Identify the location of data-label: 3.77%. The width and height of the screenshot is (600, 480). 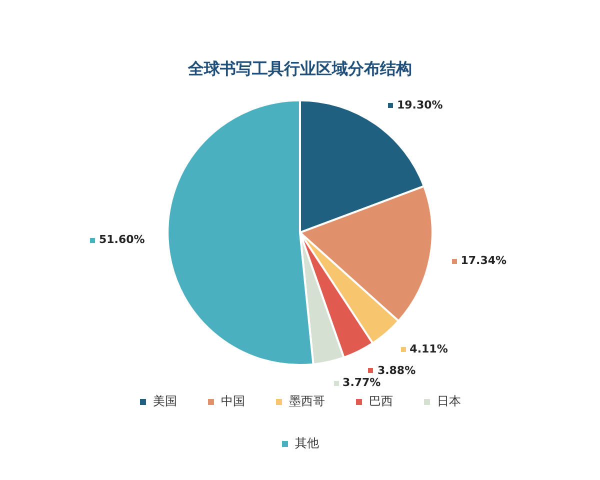
(361, 383).